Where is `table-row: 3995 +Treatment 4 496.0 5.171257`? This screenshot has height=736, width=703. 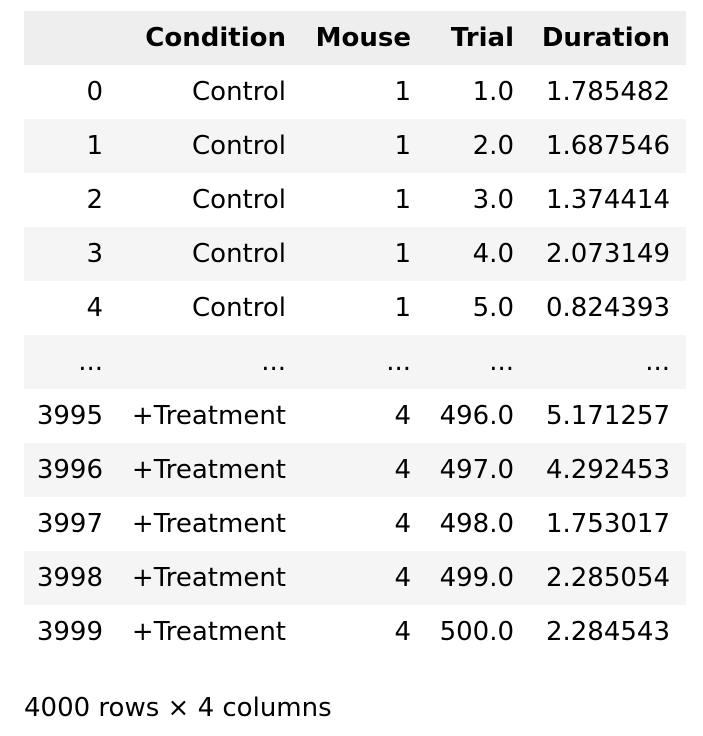
table-row: 3995 +Treatment 4 496.0 5.171257 is located at coordinates (355, 416).